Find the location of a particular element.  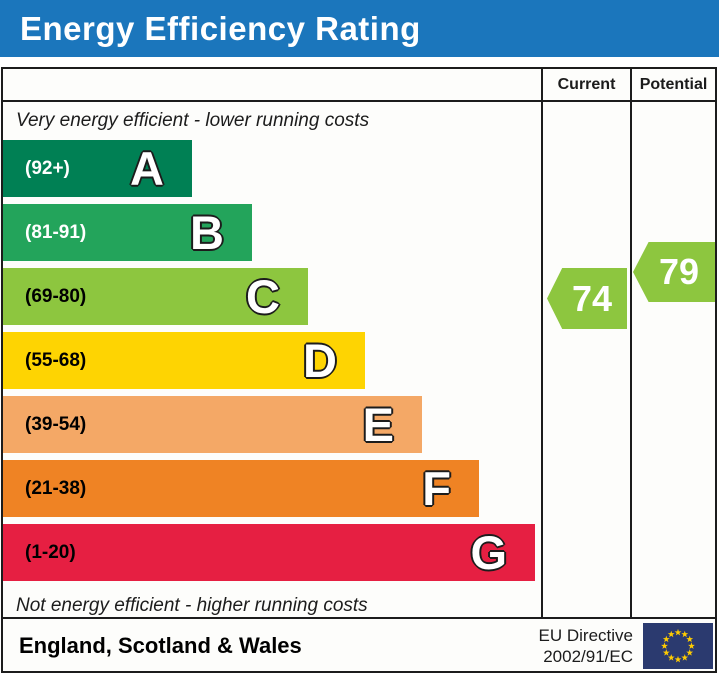

band-range-label: (39-54) is located at coordinates (56, 424).